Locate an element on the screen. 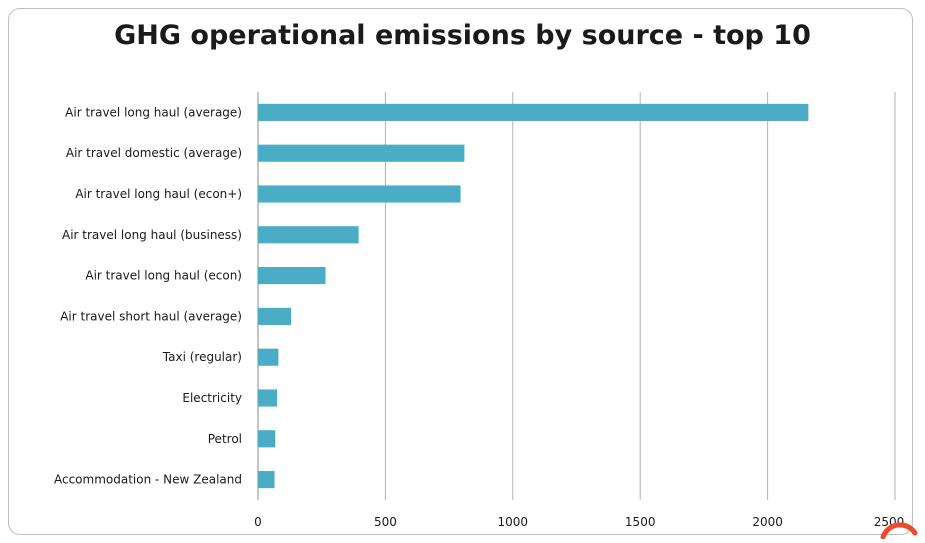  category-label: Electricity is located at coordinates (212, 398).